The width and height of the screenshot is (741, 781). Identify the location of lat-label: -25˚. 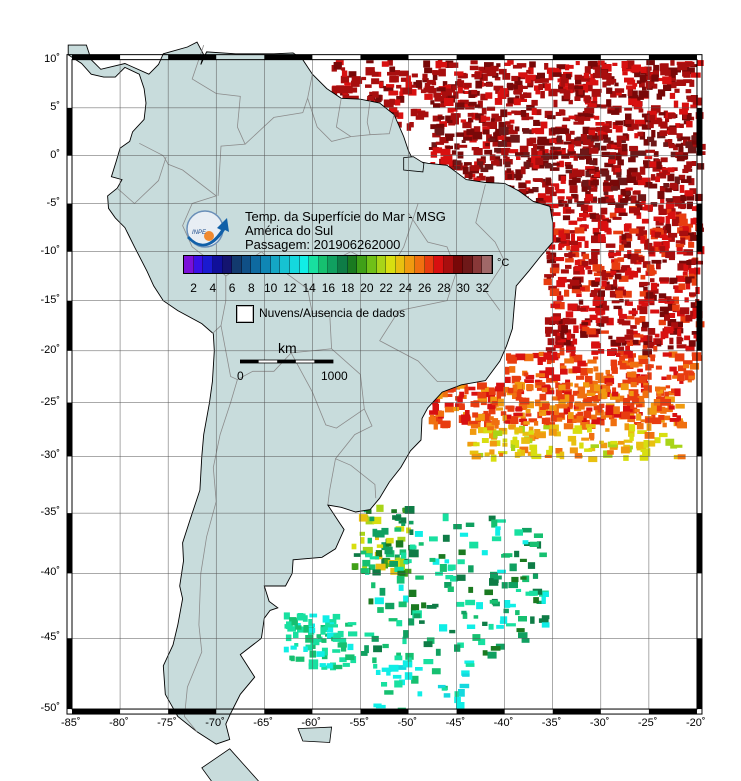
(50, 401).